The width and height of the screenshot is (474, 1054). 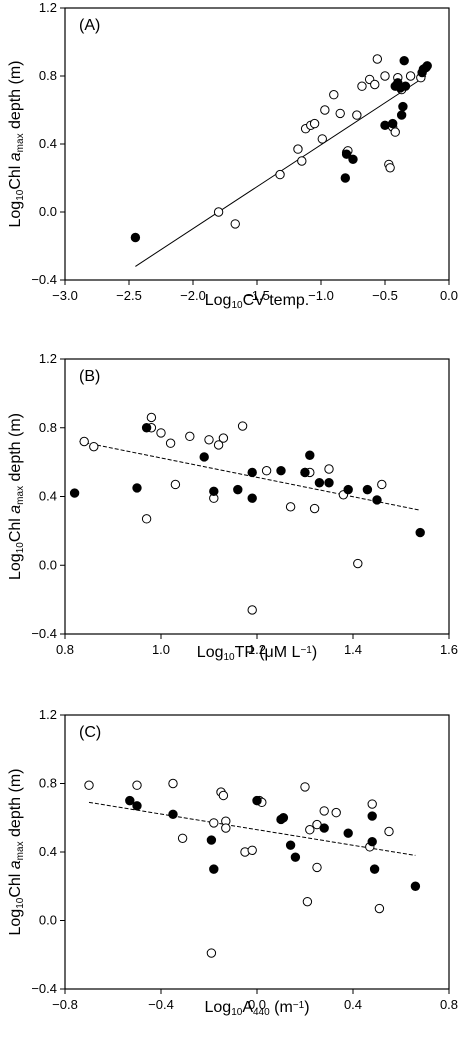 What do you see at coordinates (65, 649) in the screenshot?
I see `x-tick-label: 0.8` at bounding box center [65, 649].